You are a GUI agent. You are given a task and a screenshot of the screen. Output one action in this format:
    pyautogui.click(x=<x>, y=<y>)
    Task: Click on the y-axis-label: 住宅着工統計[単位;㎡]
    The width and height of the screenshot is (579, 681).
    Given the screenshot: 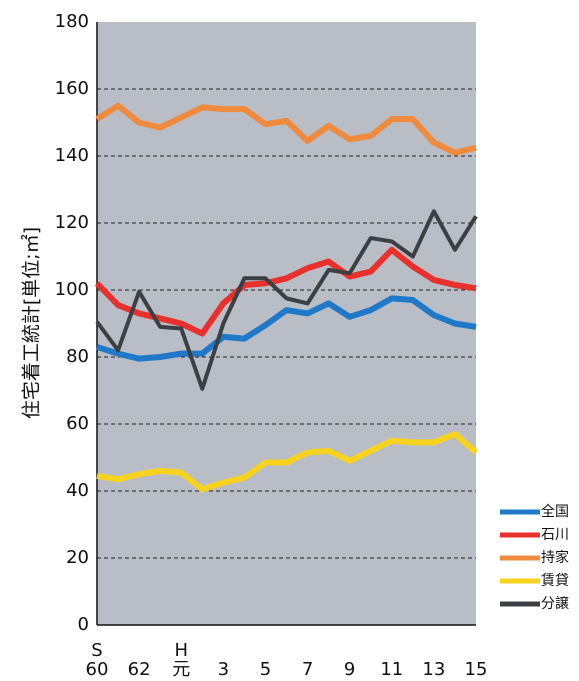 What is the action you would take?
    pyautogui.click(x=31, y=323)
    